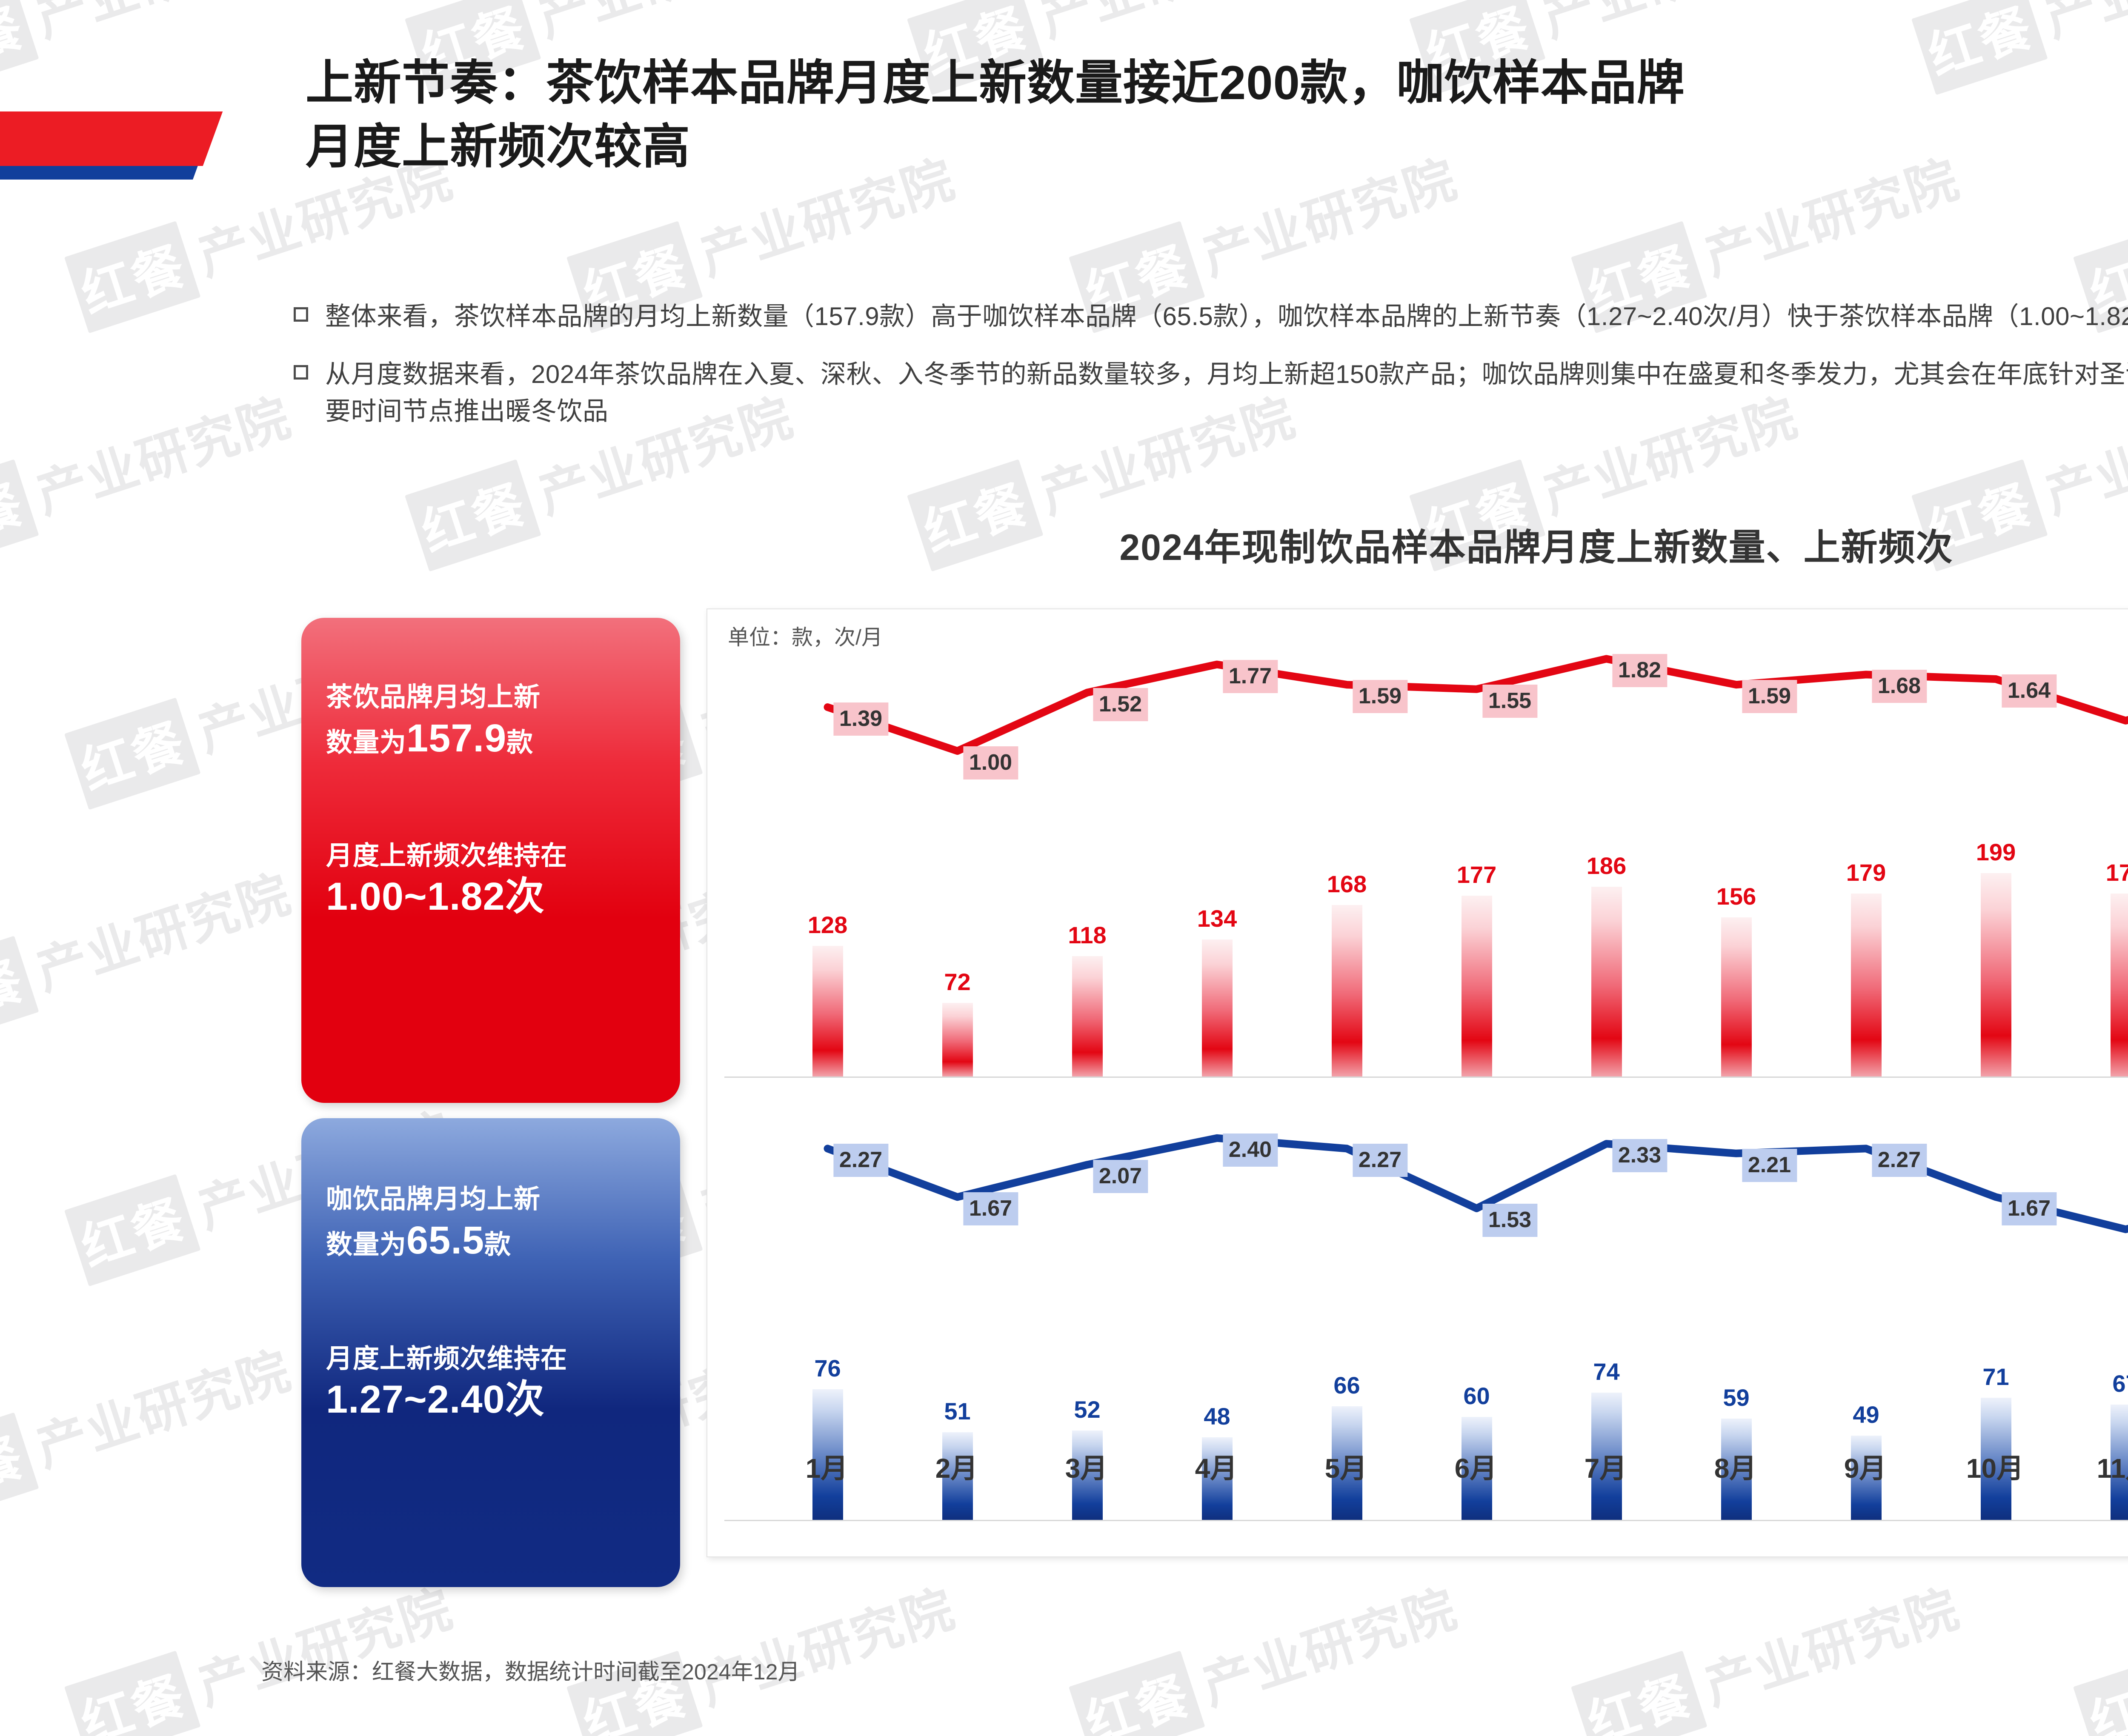  I want to click on coffee-card-freq-value: 1.27~2.40, so click(415, 1399).